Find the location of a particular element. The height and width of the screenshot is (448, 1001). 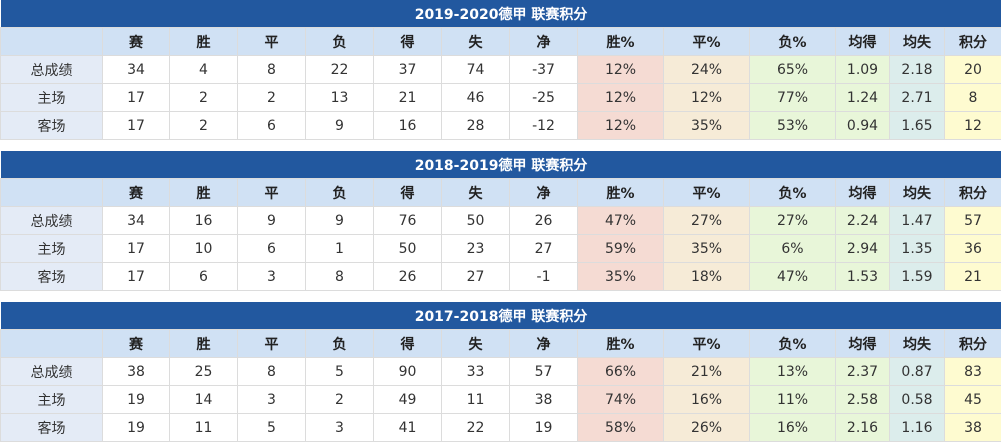

cell-draw-pct: 24% is located at coordinates (706, 69).